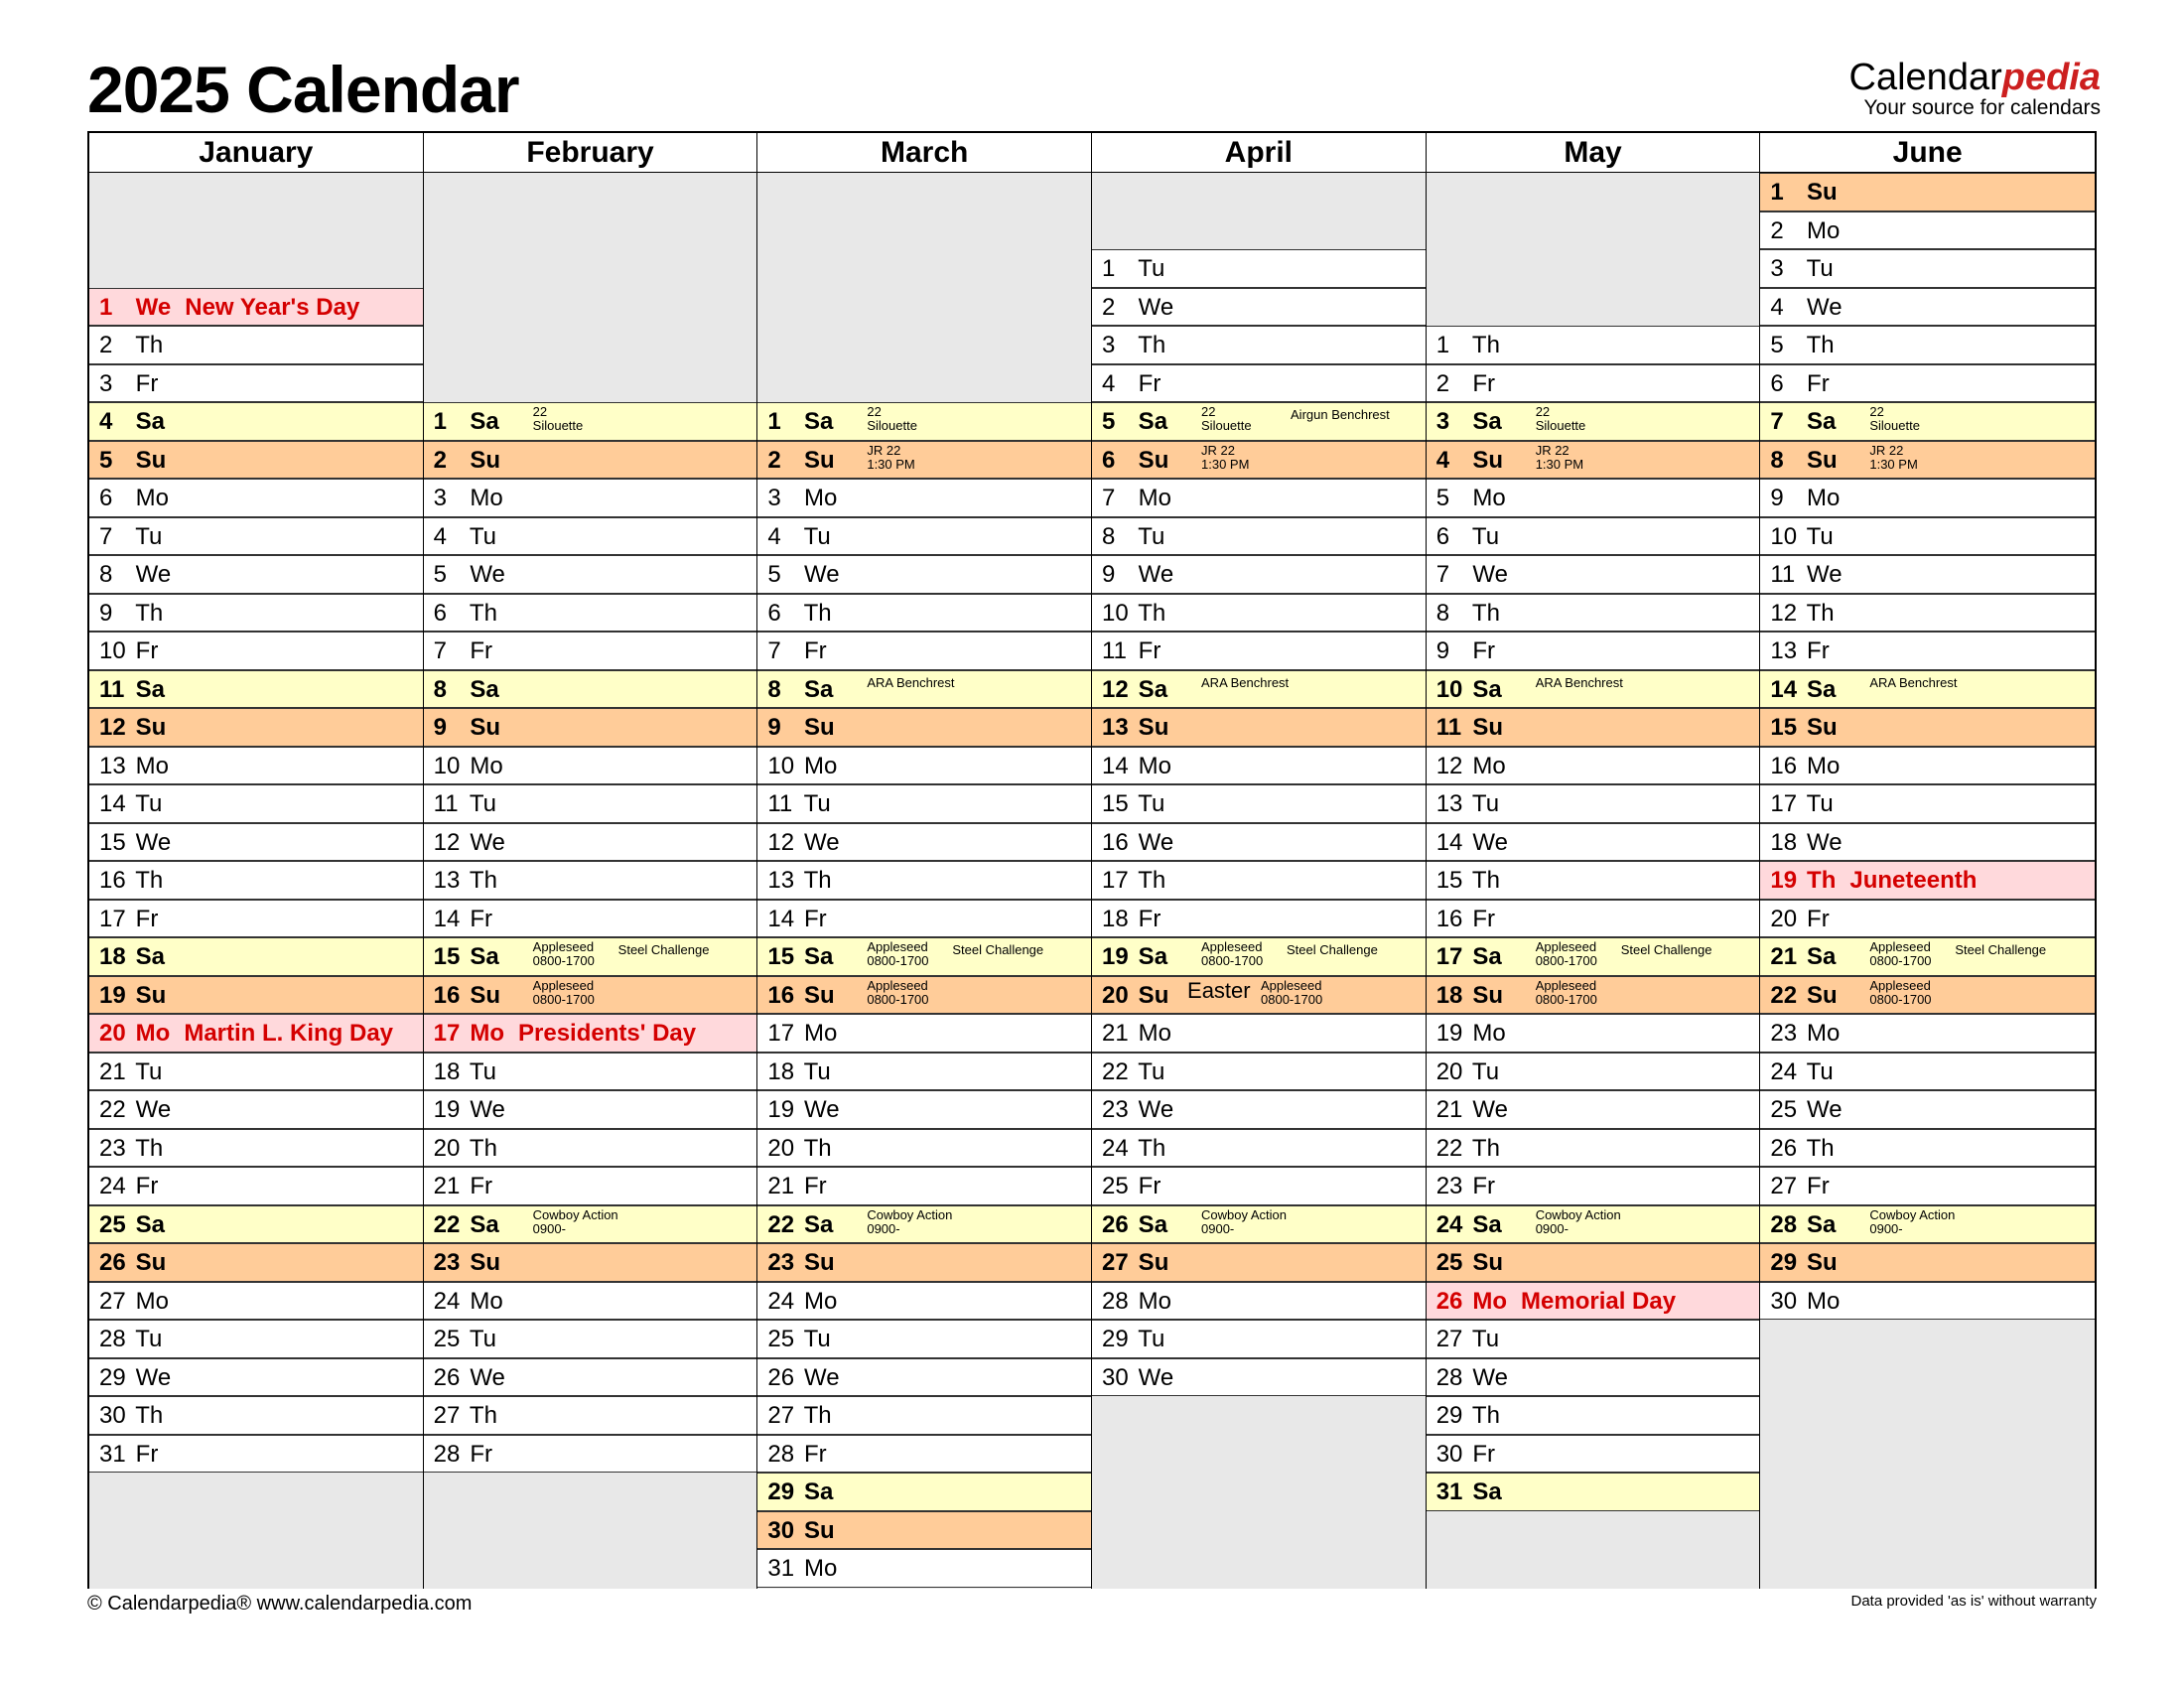 The width and height of the screenshot is (2184, 1688). I want to click on day-cell: 24 Fr, so click(256, 1186).